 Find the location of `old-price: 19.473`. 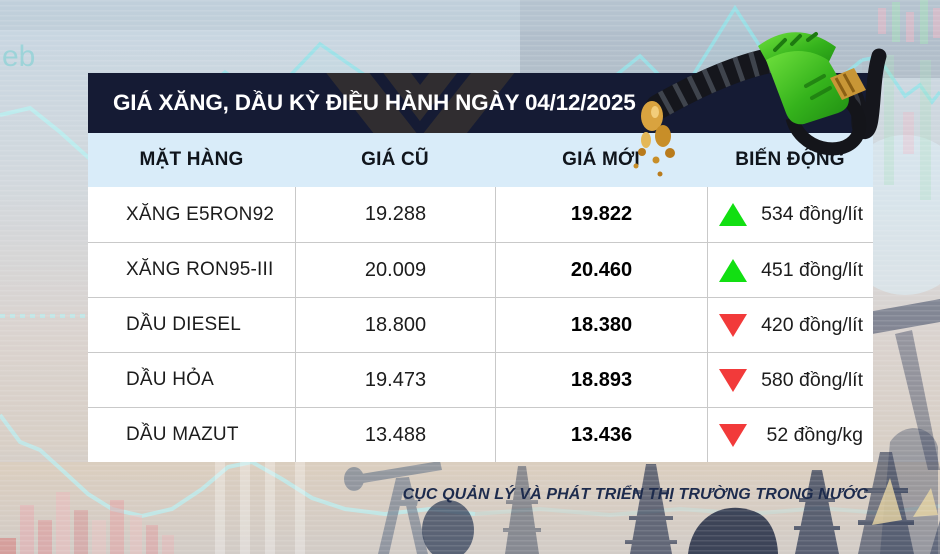

old-price: 19.473 is located at coordinates (395, 380).